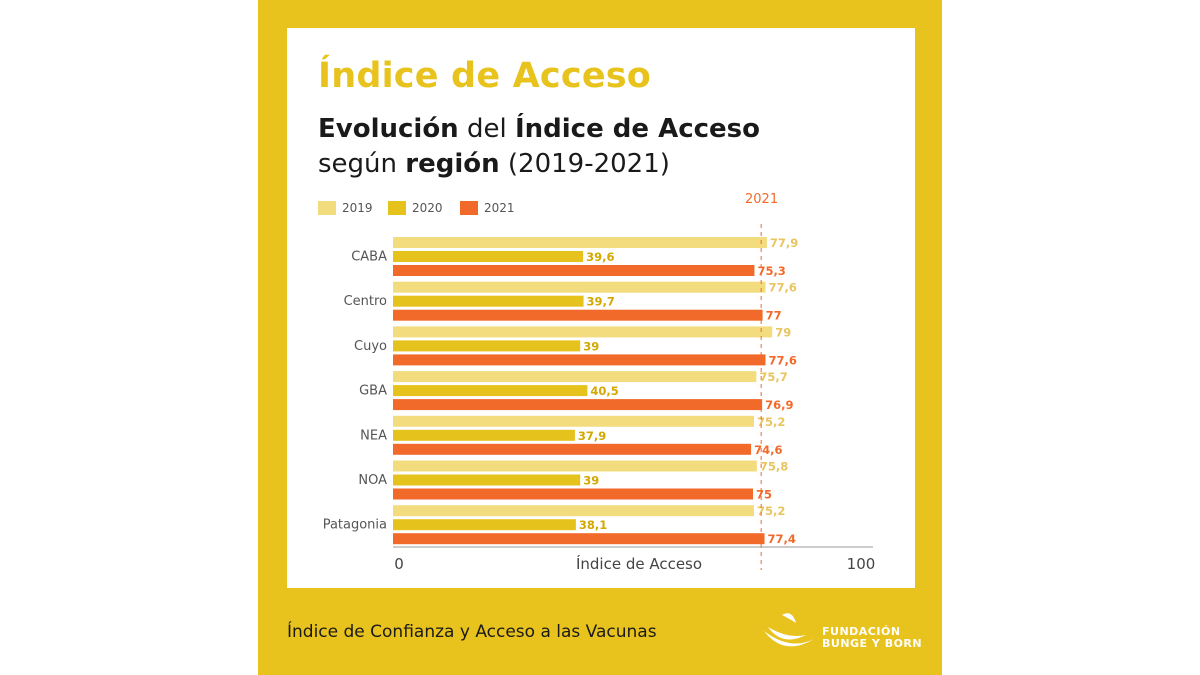  Describe the element at coordinates (779, 405) in the screenshot. I see `data-label-2021: 76,9` at that location.